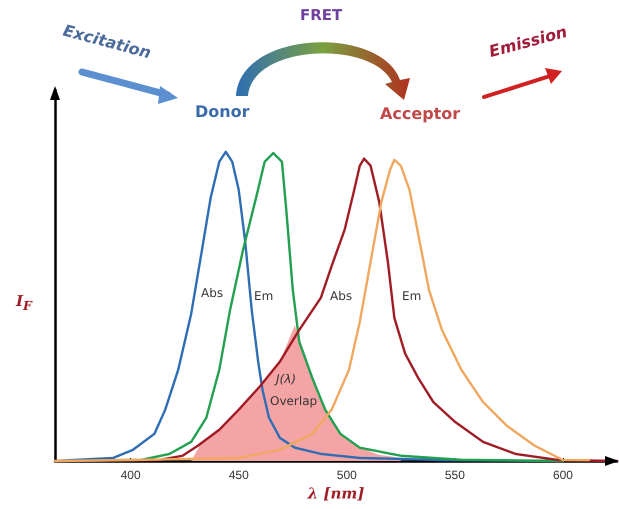  I want to click on x-tick-label: 500, so click(347, 475).